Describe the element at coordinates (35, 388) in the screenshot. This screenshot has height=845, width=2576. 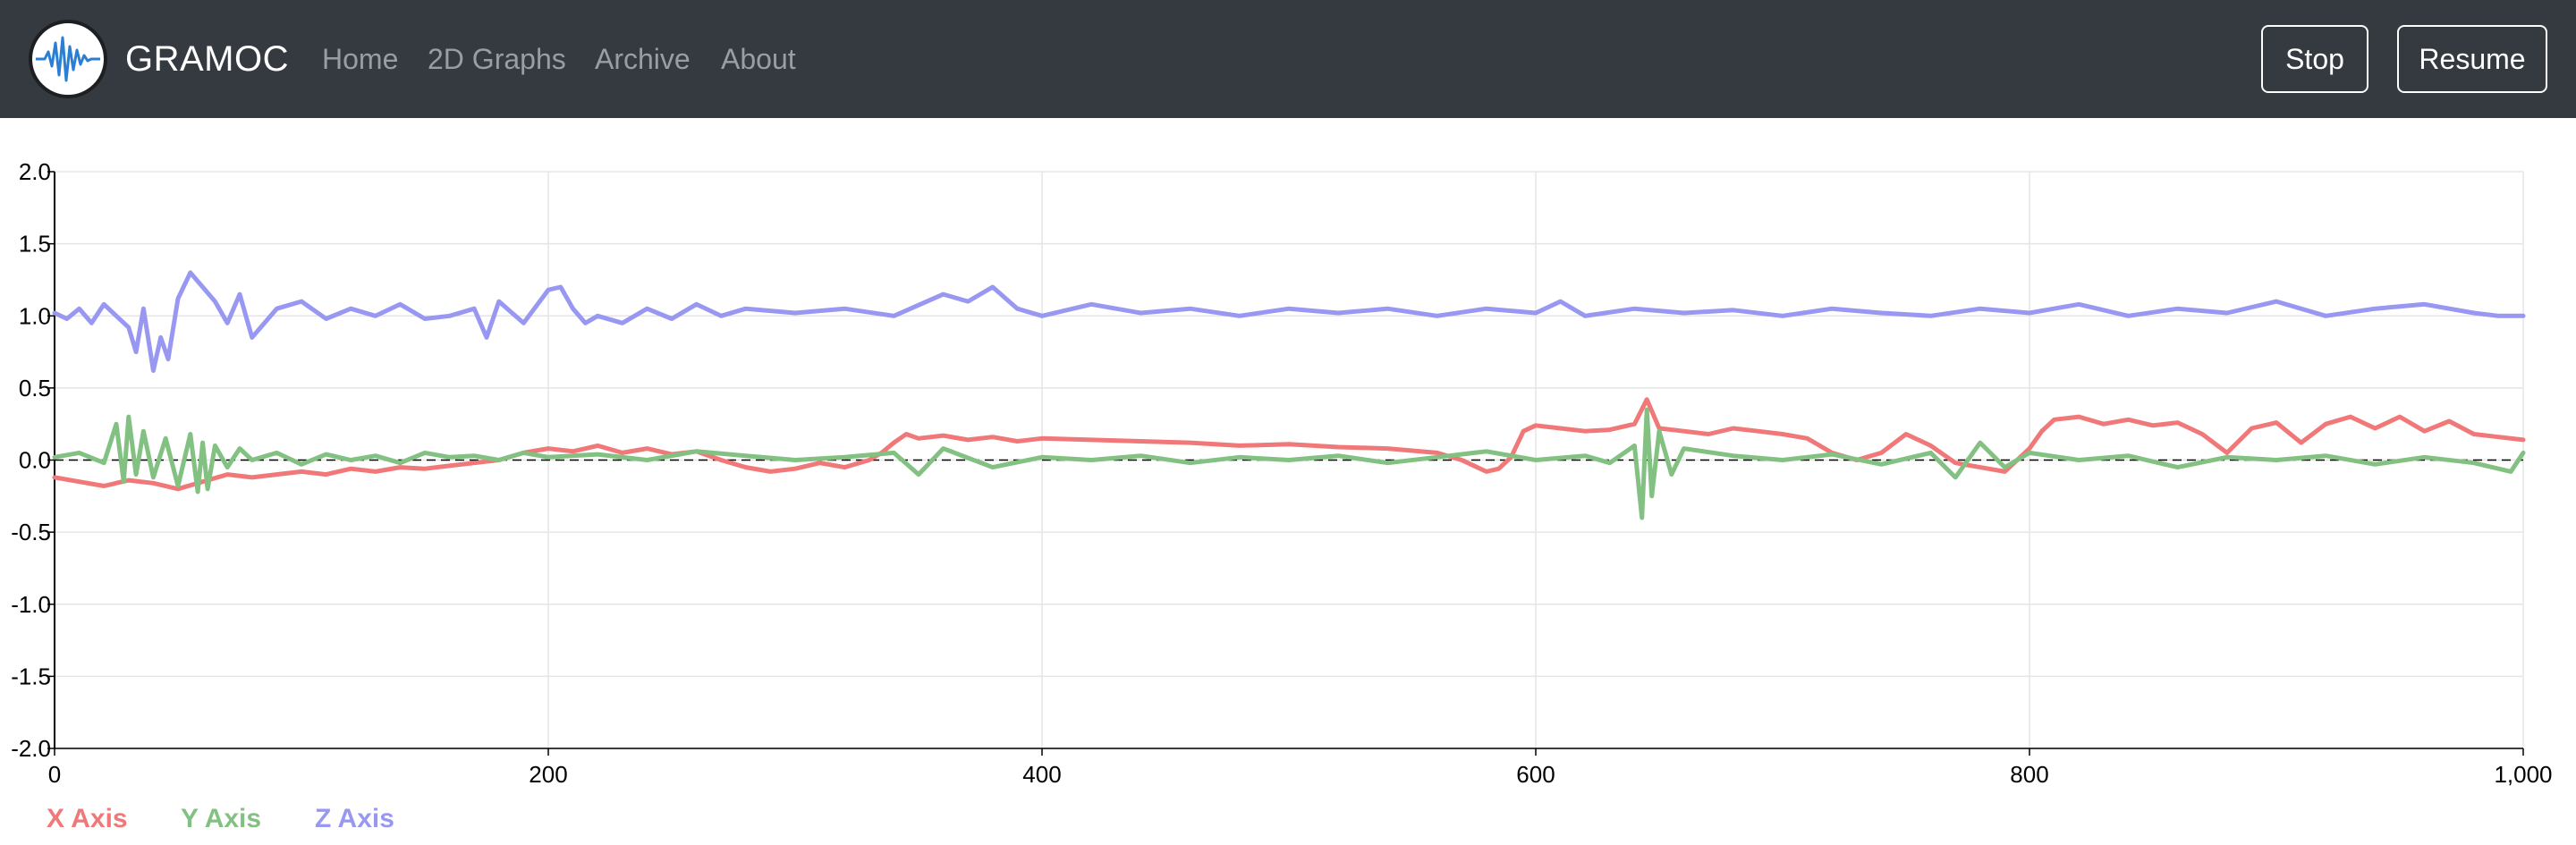
I see `y-tick-label: 0.5` at that location.